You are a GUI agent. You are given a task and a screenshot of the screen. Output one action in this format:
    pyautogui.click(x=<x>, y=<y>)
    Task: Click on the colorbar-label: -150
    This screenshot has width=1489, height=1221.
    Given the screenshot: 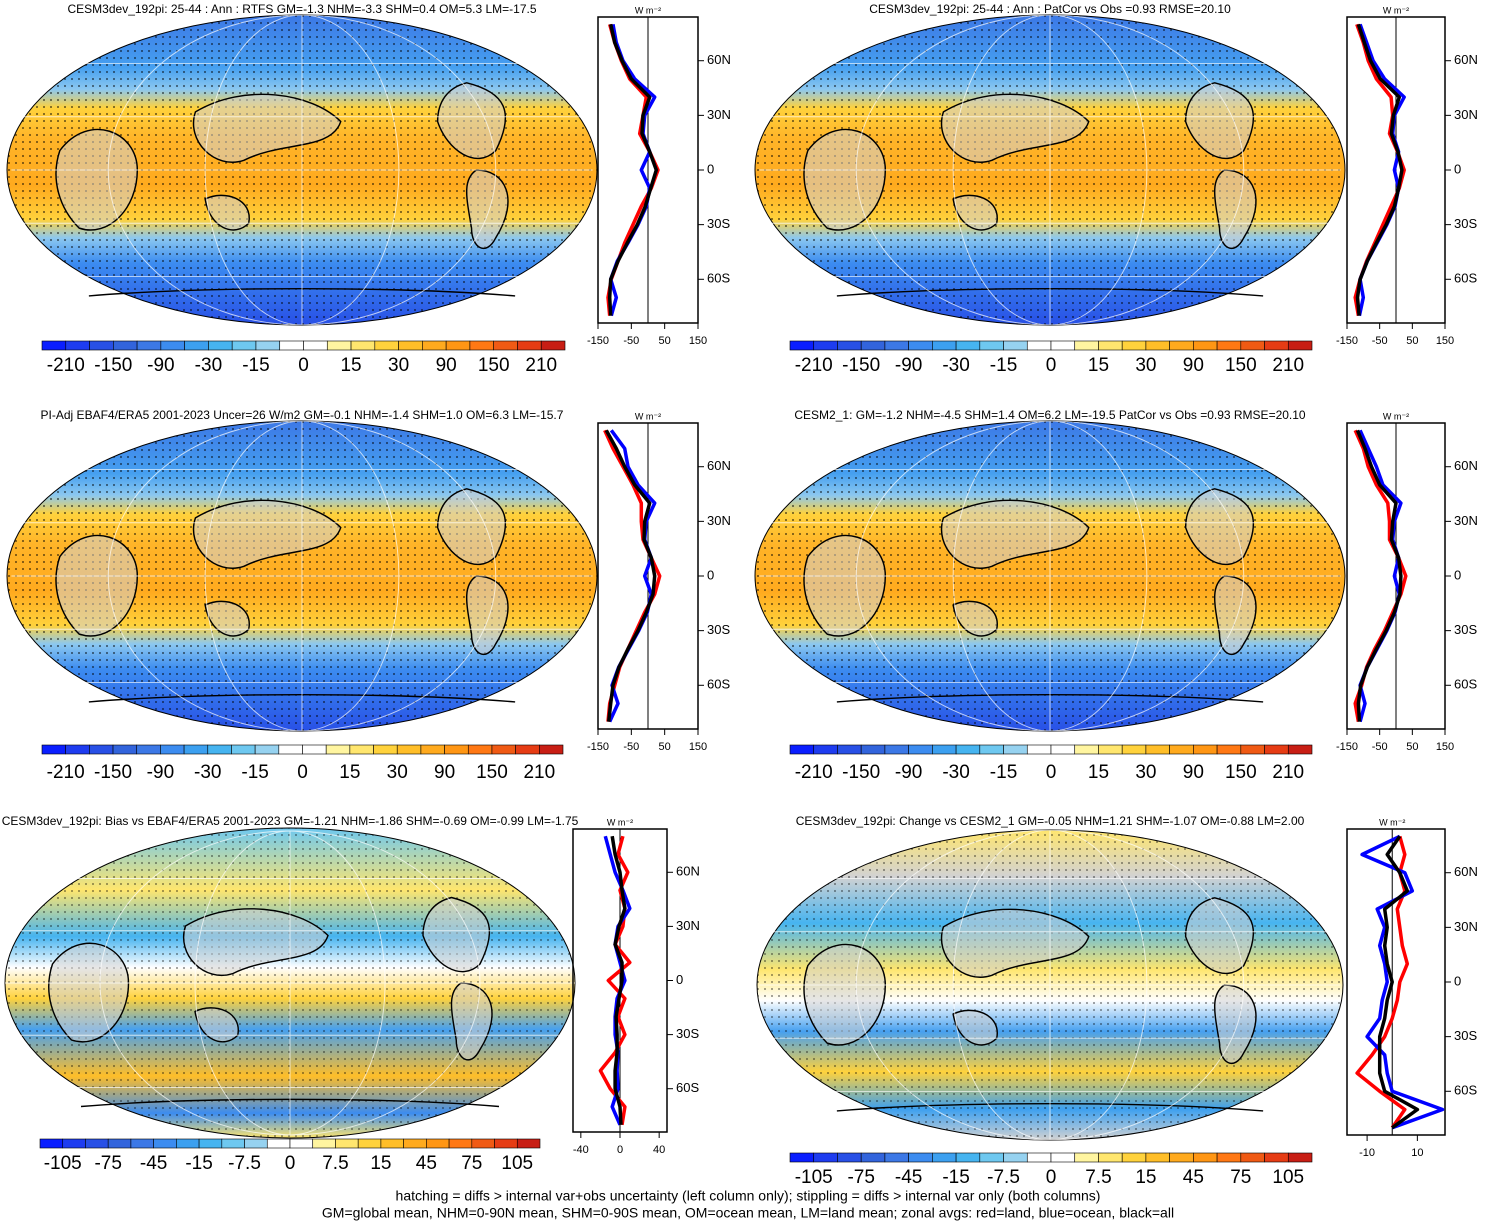 What is the action you would take?
    pyautogui.click(x=113, y=772)
    